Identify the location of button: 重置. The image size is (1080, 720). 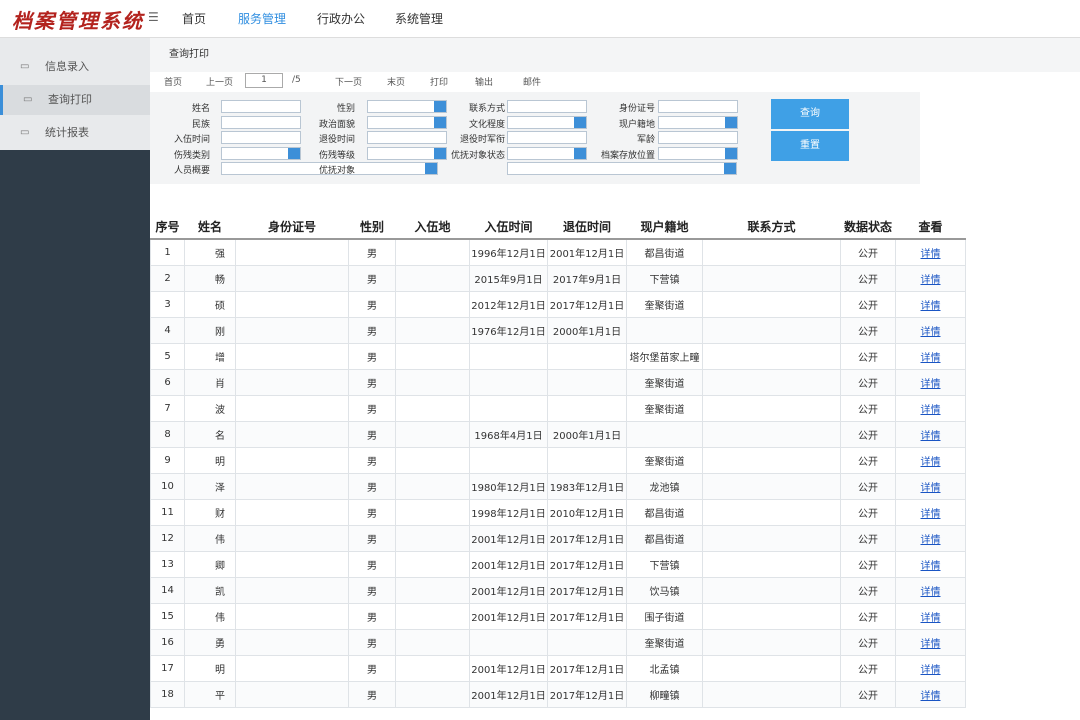
(810, 146).